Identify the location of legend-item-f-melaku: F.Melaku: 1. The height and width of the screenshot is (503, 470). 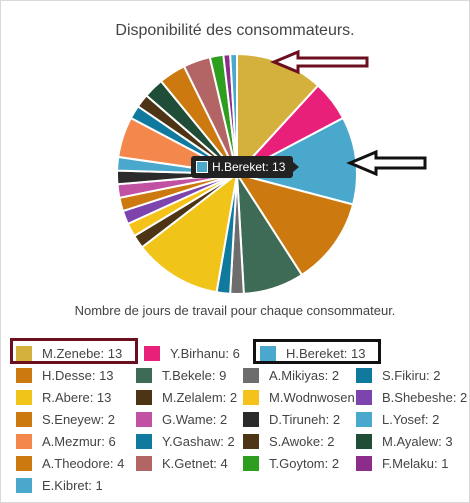
(402, 463).